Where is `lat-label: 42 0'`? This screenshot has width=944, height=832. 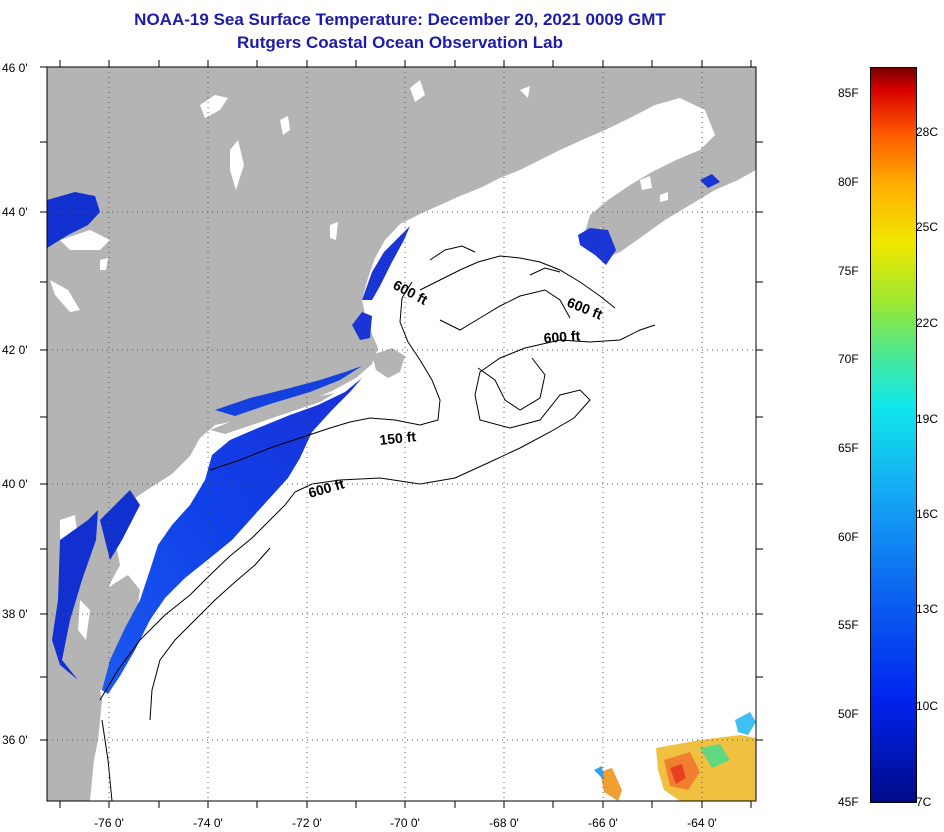
lat-label: 42 0' is located at coordinates (15, 350).